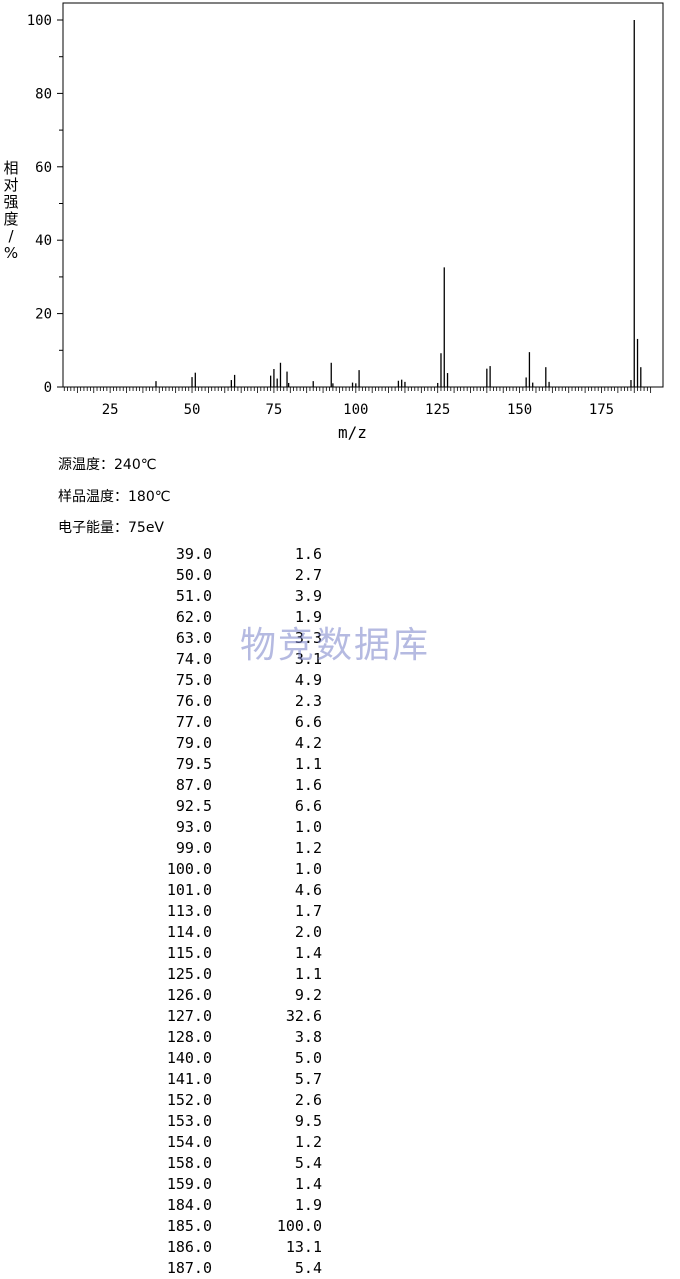 Image resolution: width=680 pixels, height=1279 pixels. Describe the element at coordinates (189, 1016) in the screenshot. I see `peak-mz: 127.0` at that location.